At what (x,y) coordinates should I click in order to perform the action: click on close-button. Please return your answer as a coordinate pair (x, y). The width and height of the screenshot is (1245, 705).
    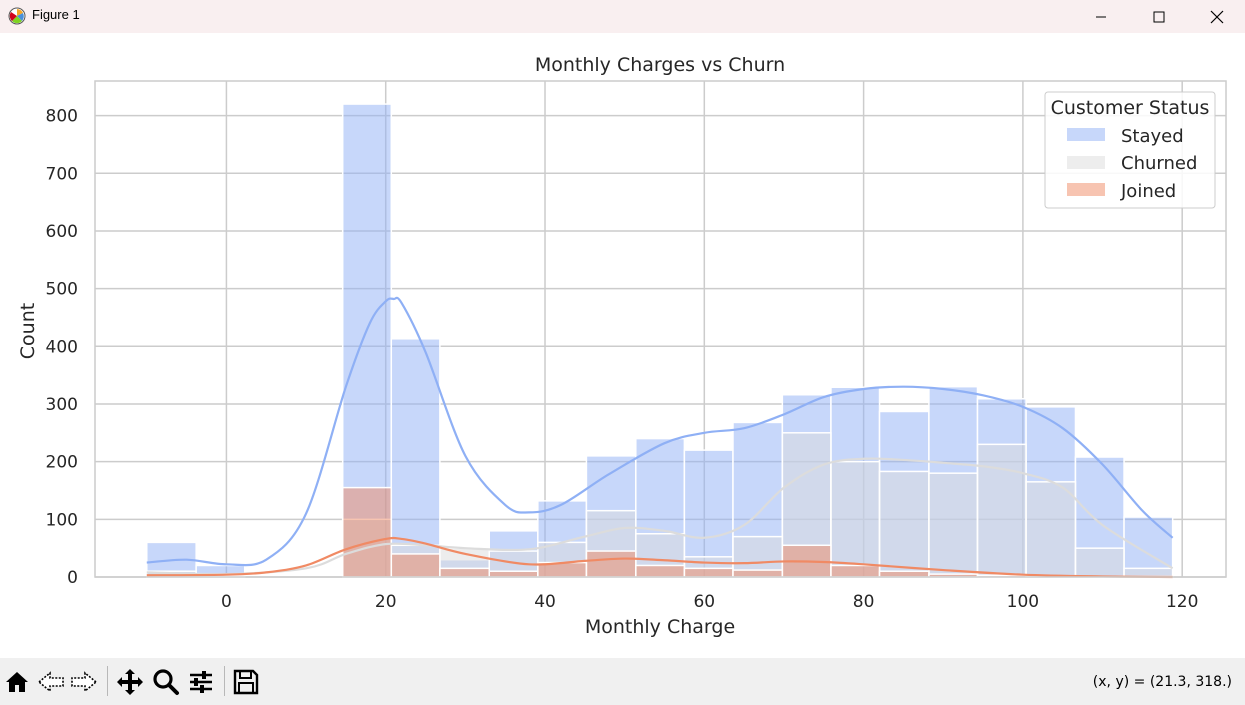
    Looking at the image, I should click on (1216, 16).